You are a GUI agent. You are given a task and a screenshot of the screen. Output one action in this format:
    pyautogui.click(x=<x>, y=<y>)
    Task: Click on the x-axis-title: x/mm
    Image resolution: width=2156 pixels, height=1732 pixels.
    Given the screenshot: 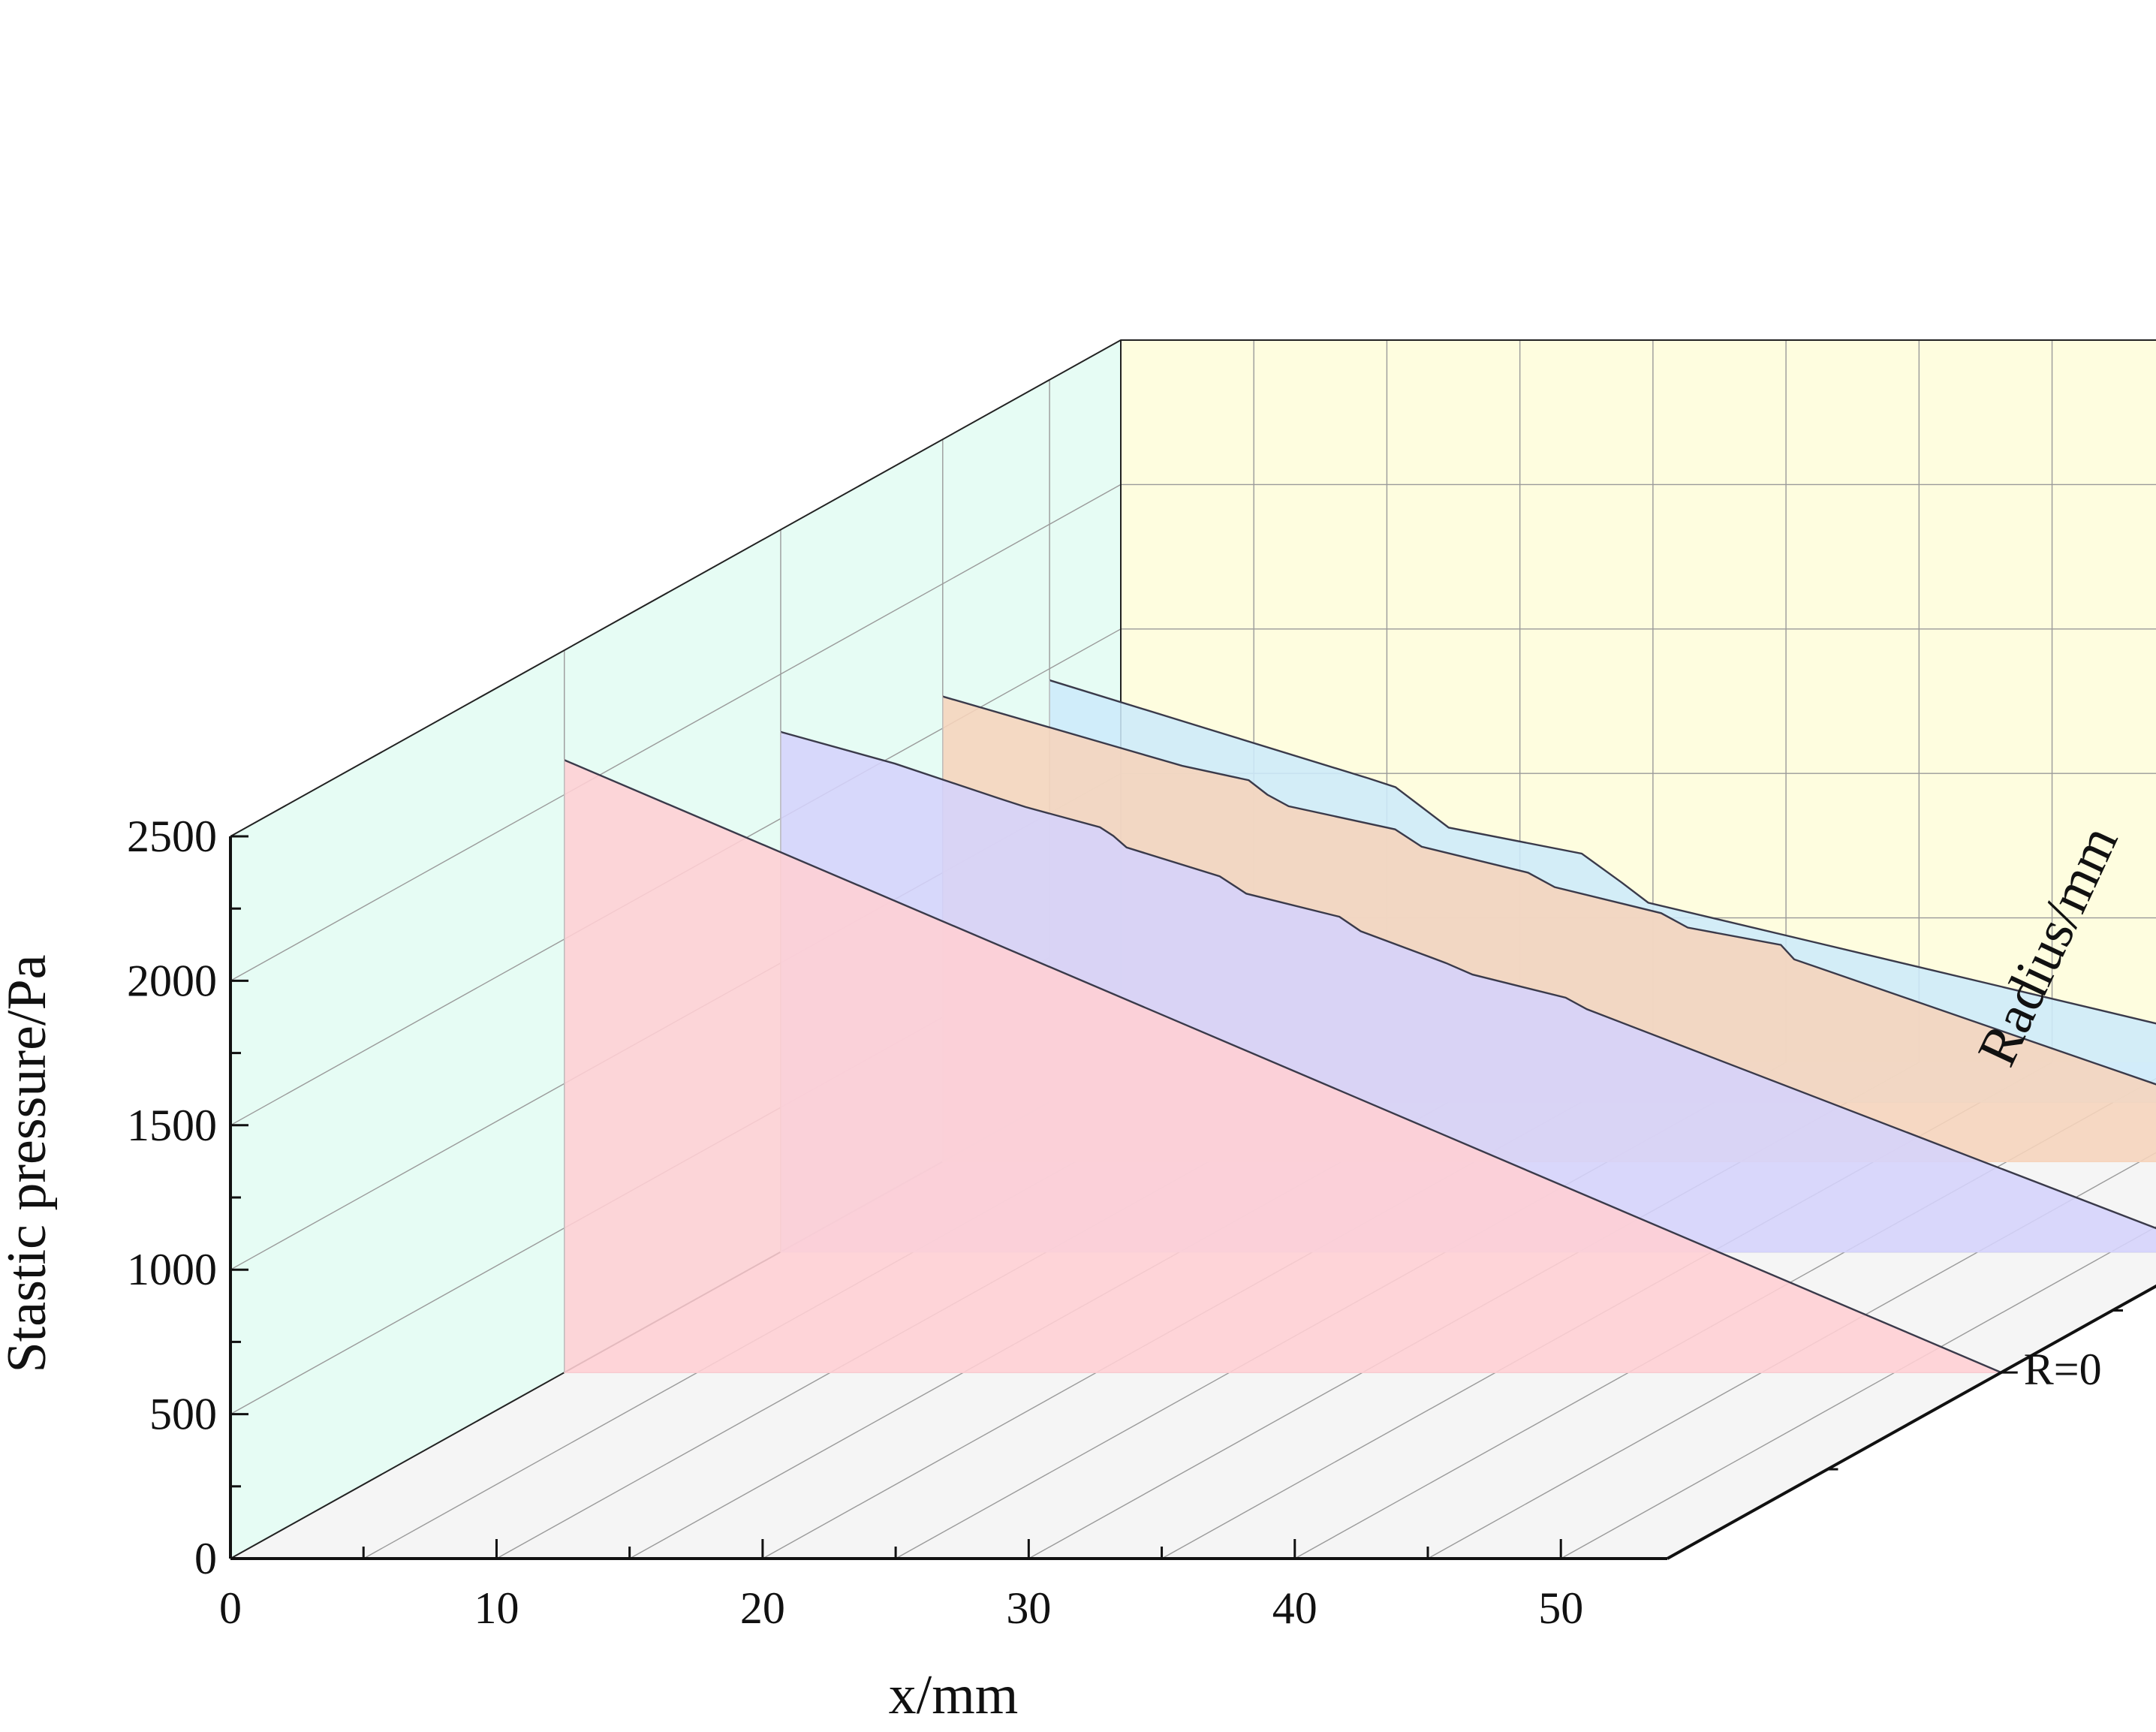 What is the action you would take?
    pyautogui.click(x=954, y=1695)
    